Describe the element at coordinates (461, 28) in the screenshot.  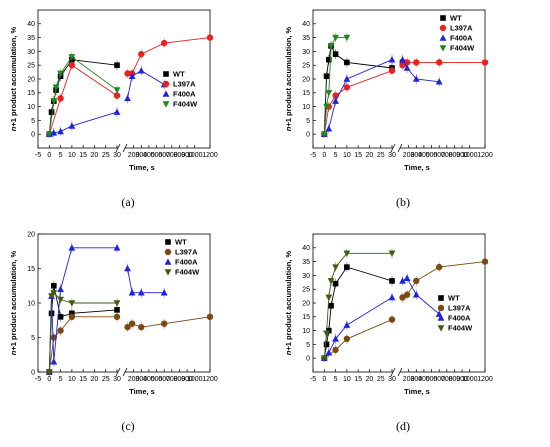
I see `legend-label-L397A: L397A` at that location.